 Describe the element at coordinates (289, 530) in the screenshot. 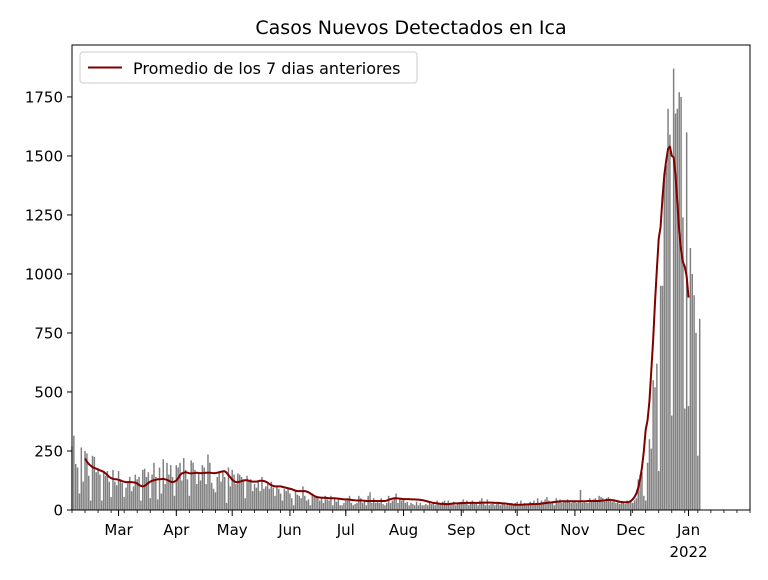

I see `x-tick-label: Jun` at that location.